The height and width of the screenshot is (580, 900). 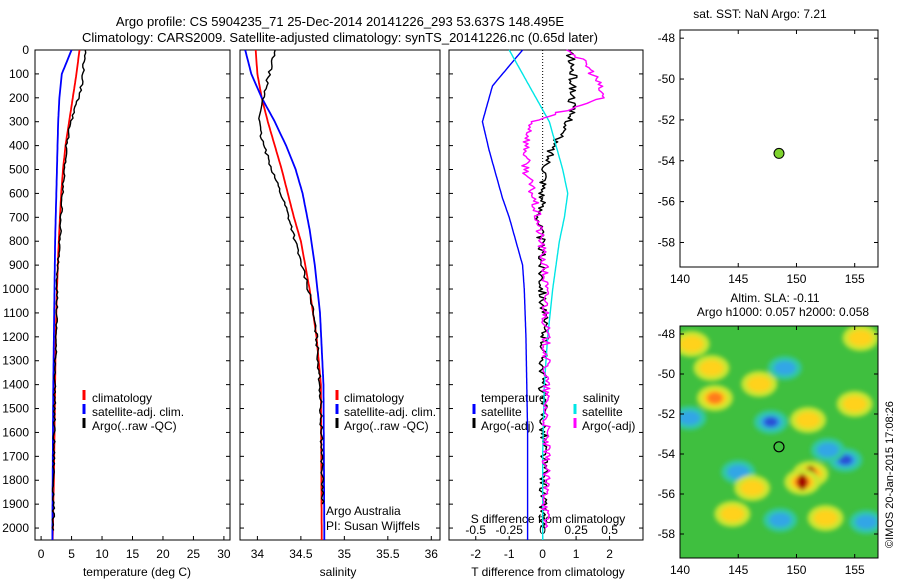 What do you see at coordinates (19, 170) in the screenshot?
I see `depth-tick-label: 500` at bounding box center [19, 170].